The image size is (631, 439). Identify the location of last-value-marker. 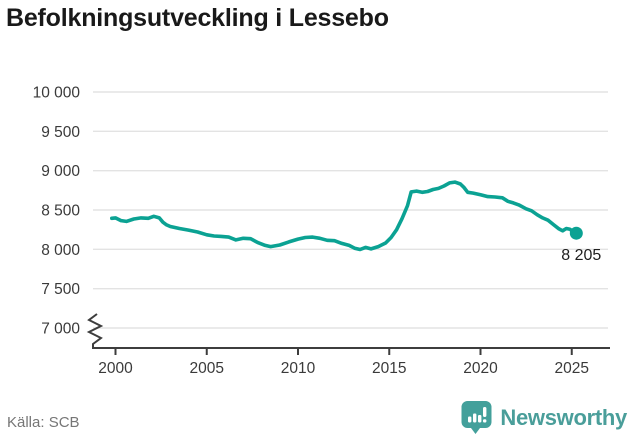
(576, 233).